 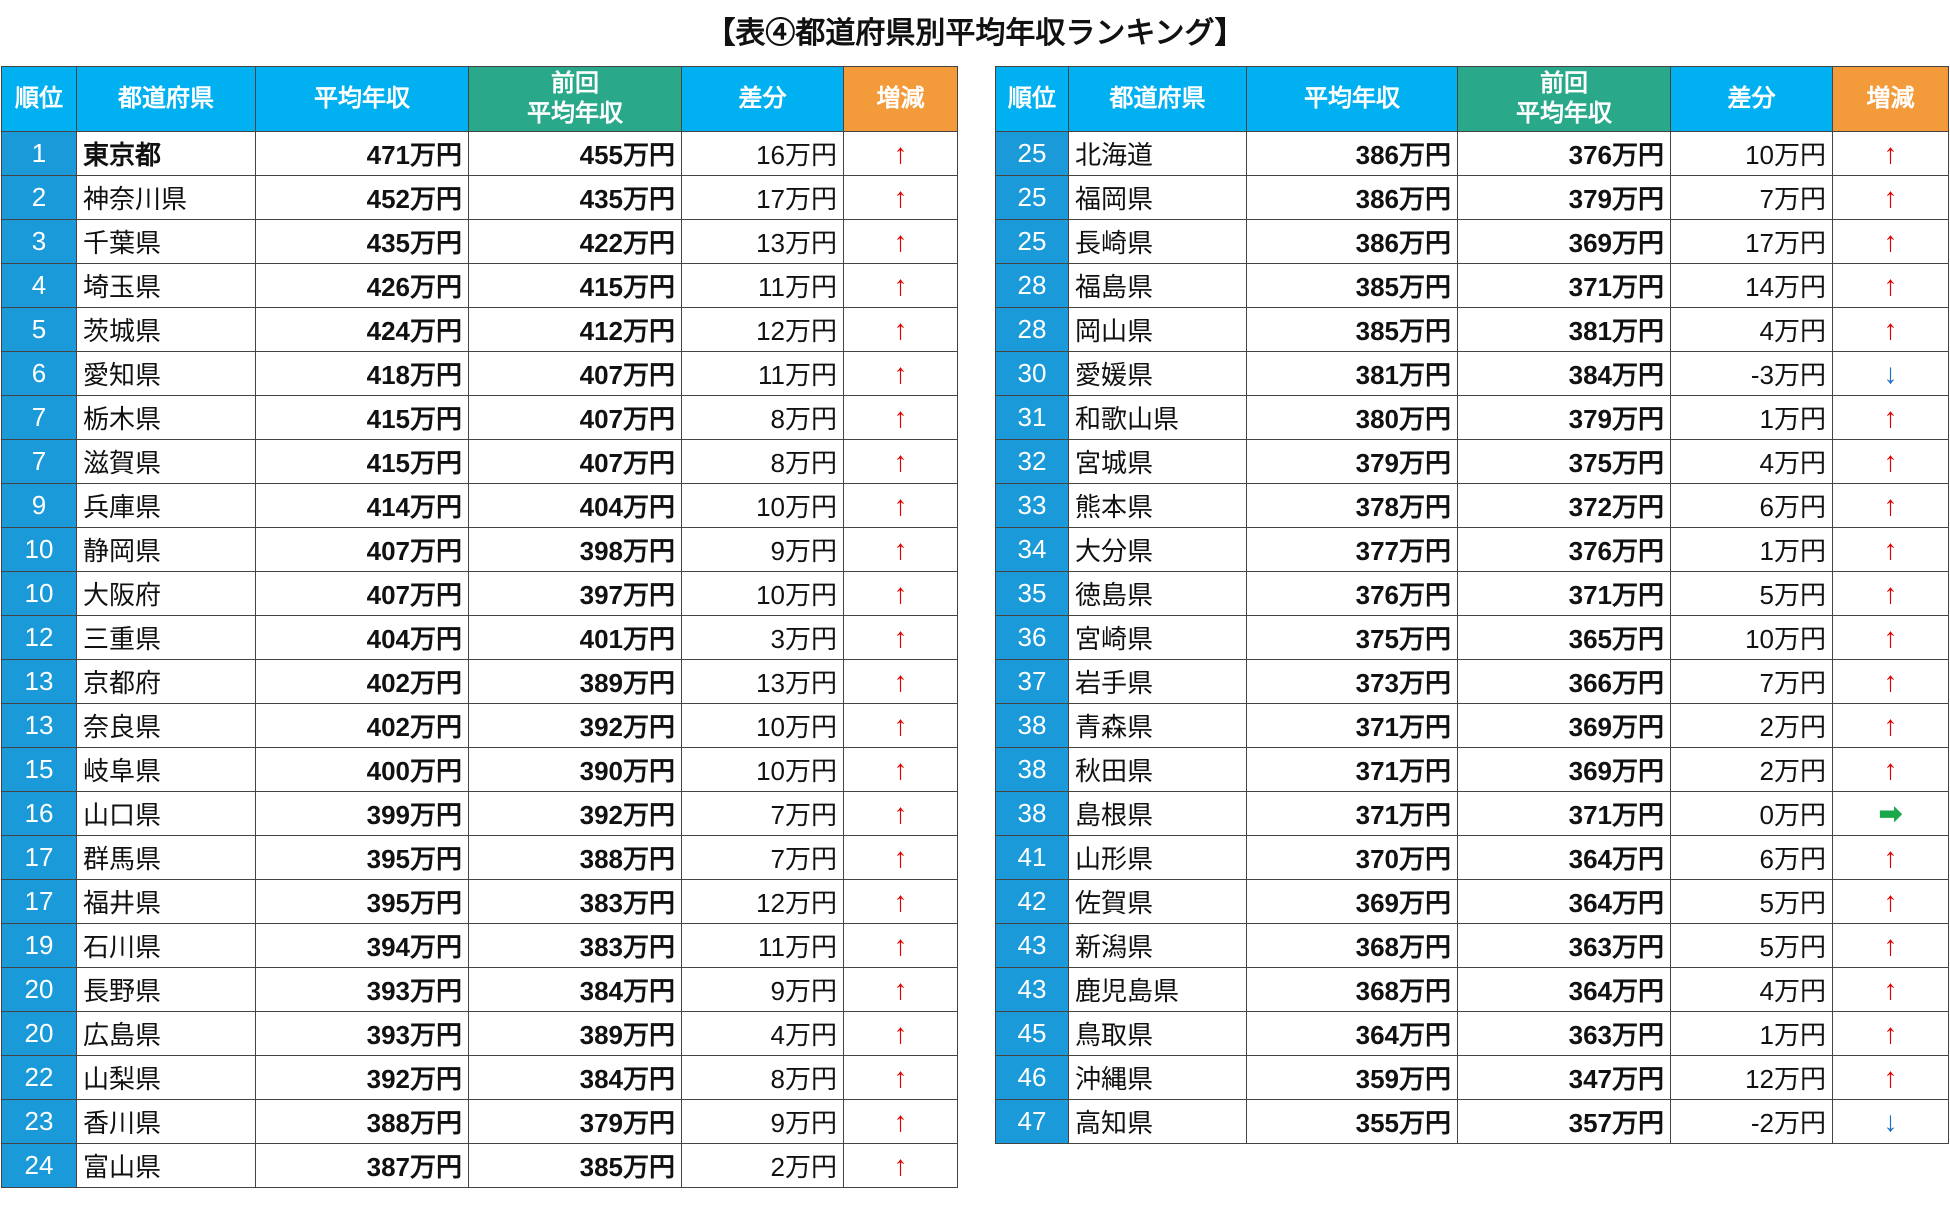 I want to click on rank-cell: 22, so click(x=39, y=1077).